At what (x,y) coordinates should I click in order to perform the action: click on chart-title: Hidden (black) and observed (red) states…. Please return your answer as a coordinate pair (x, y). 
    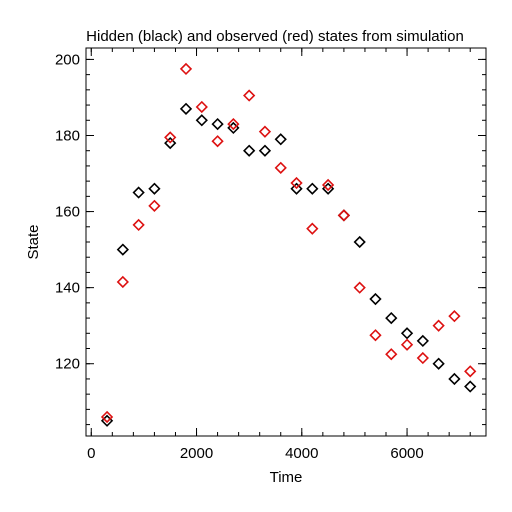
    Looking at the image, I should click on (275, 36).